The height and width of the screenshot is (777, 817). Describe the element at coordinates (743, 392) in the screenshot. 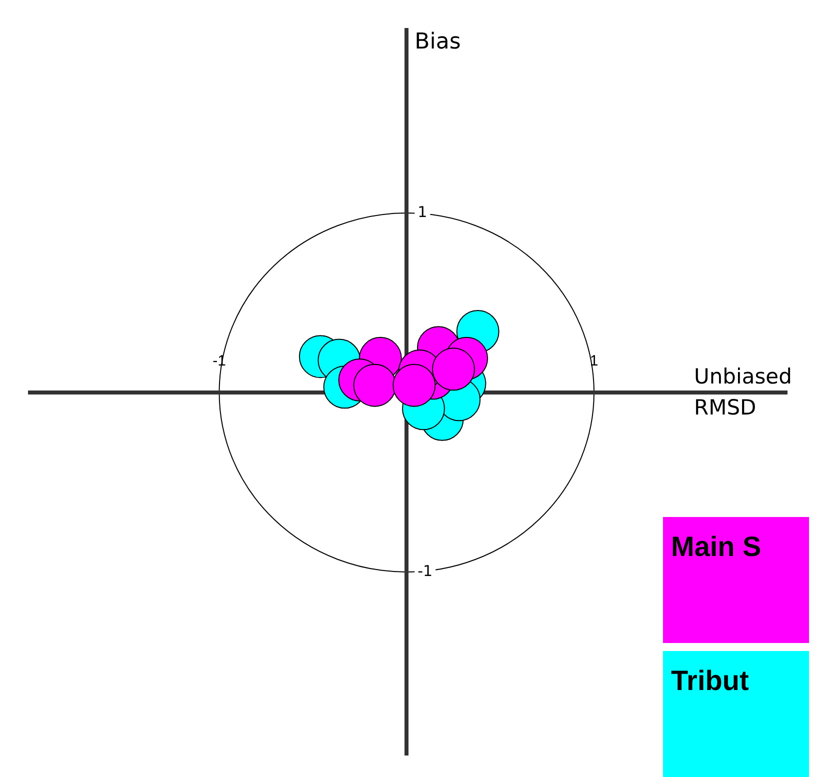

I see `x-axis-title: Unbiased RMSD` at that location.